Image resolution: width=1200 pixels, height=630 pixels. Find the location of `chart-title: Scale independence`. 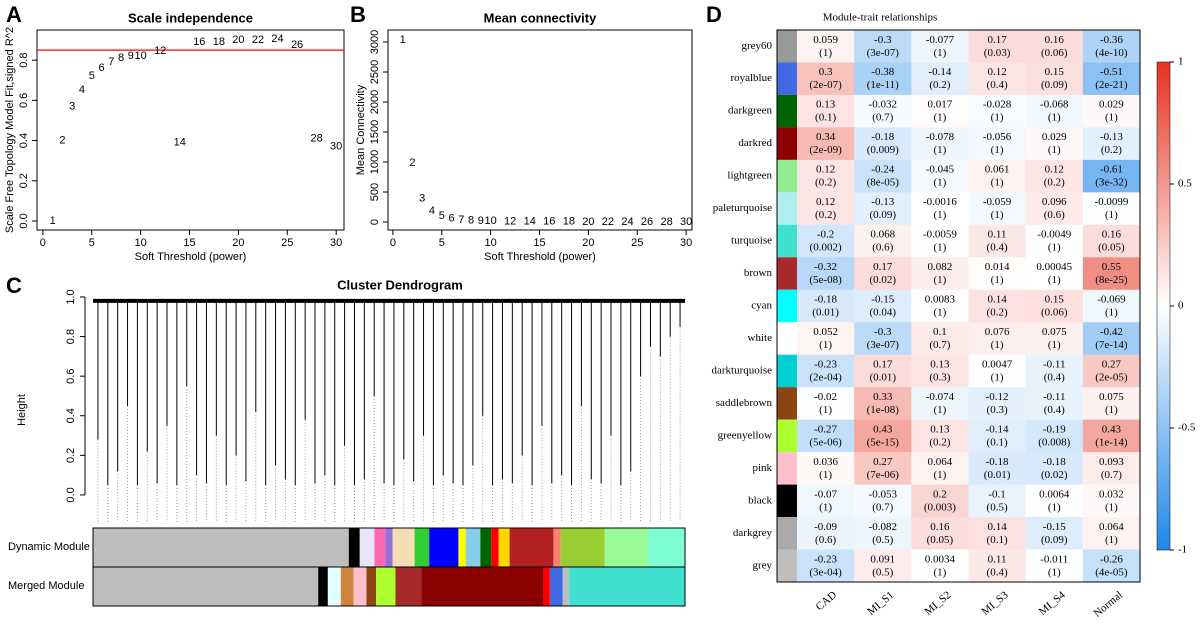

chart-title: Scale independence is located at coordinates (190, 17).